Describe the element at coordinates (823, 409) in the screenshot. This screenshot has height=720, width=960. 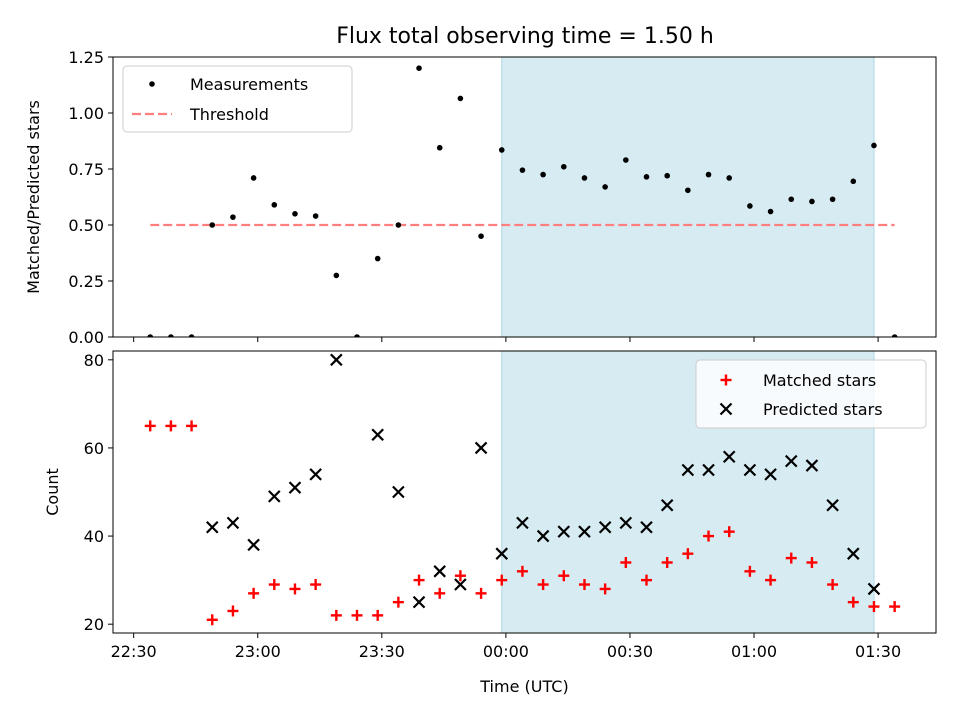
I see `legend-label-predicted: Predicted stars` at that location.